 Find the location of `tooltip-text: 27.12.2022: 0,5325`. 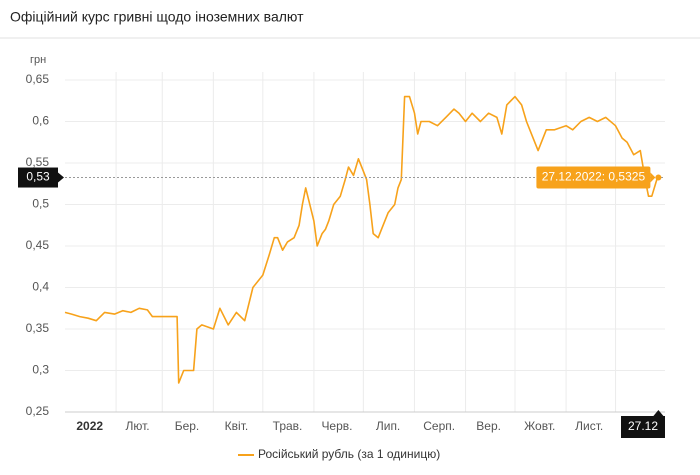

tooltip-text: 27.12.2022: 0,5325 is located at coordinates (594, 177).